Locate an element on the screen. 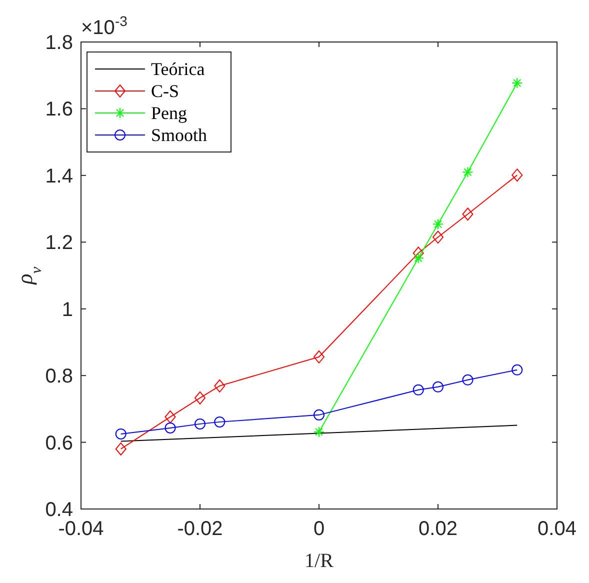 The image size is (589, 583). legend-label: Peng is located at coordinates (169, 113).